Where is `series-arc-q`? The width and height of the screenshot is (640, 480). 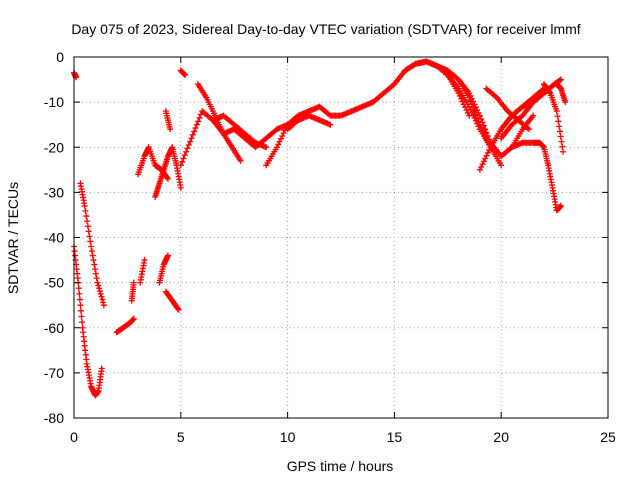
series-arc-q is located at coordinates (309, 122).